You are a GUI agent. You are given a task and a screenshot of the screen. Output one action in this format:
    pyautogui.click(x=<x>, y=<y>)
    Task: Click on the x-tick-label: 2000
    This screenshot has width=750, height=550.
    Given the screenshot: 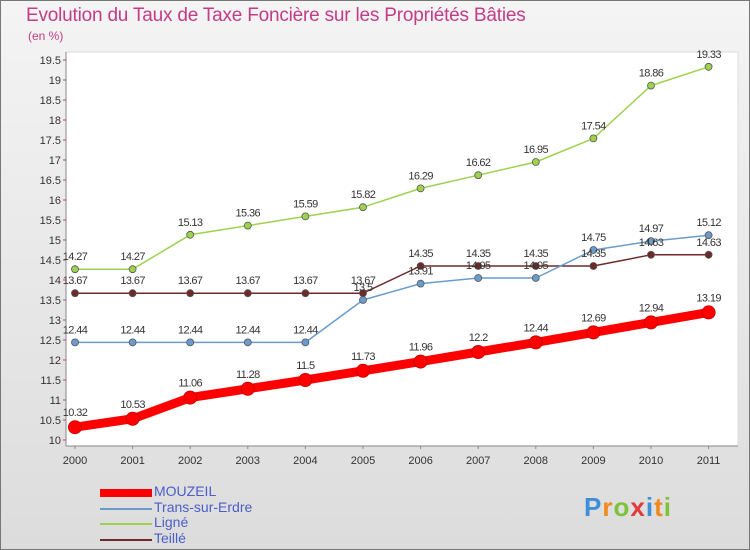 What is the action you would take?
    pyautogui.click(x=75, y=461)
    